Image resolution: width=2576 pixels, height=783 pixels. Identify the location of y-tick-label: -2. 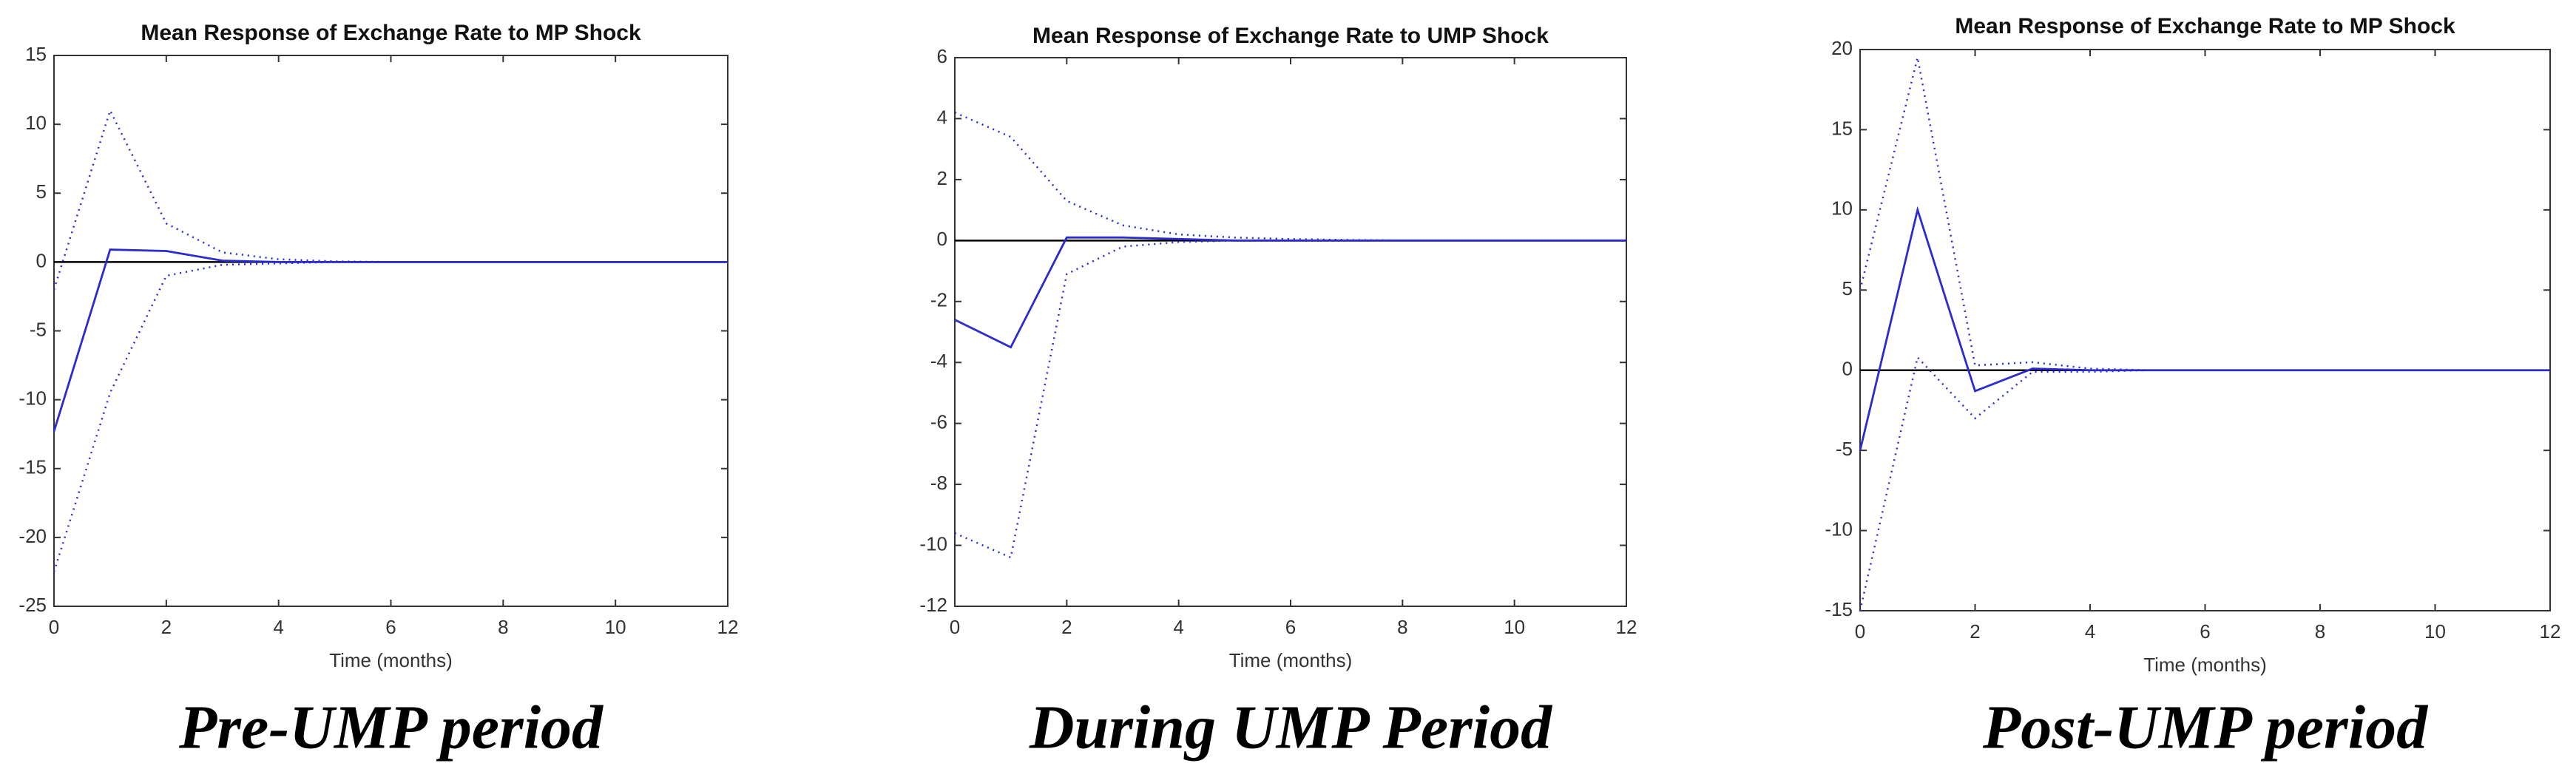
(938, 300).